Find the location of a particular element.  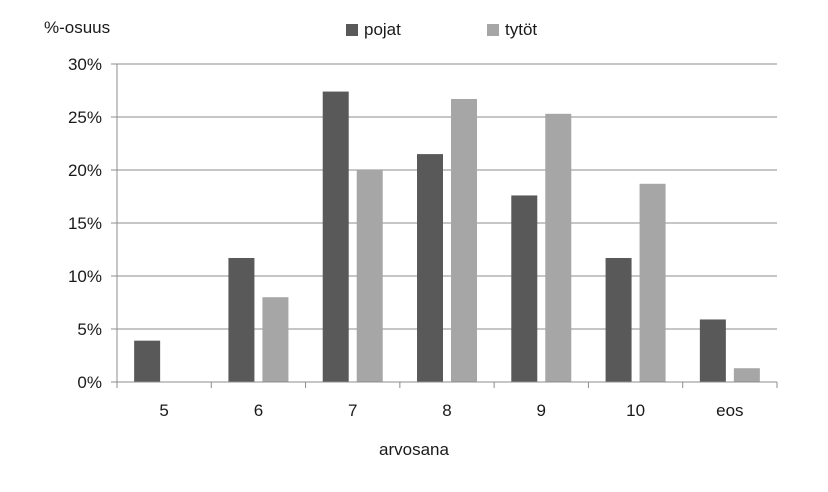

x-tick-label: 7 is located at coordinates (352, 410).